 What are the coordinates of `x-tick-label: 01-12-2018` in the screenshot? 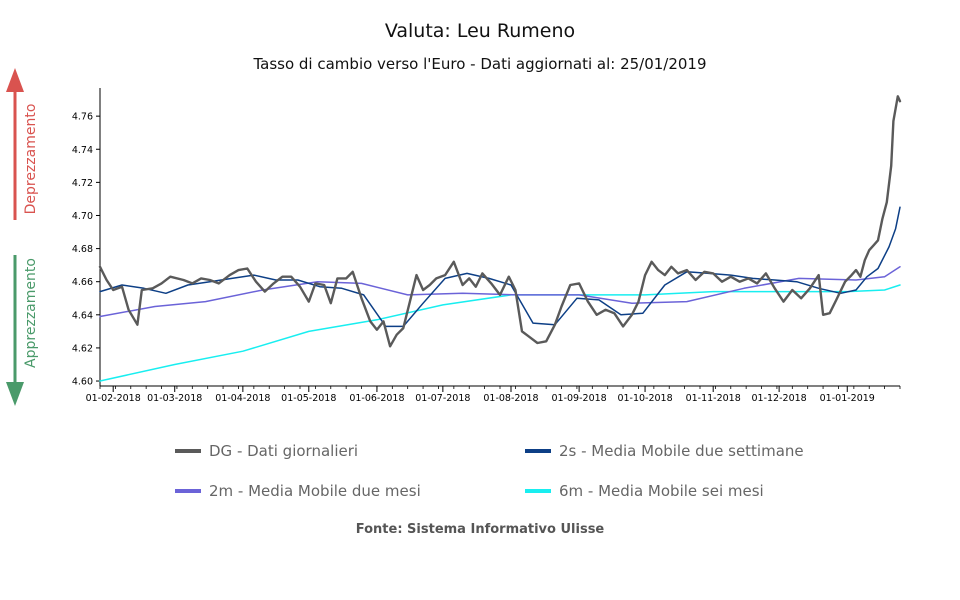 It's located at (779, 398).